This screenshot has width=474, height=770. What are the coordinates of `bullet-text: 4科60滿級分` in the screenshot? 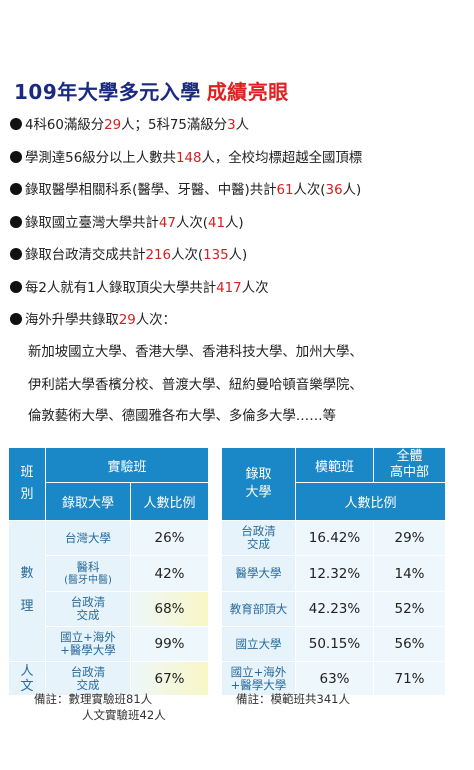 It's located at (65, 125).